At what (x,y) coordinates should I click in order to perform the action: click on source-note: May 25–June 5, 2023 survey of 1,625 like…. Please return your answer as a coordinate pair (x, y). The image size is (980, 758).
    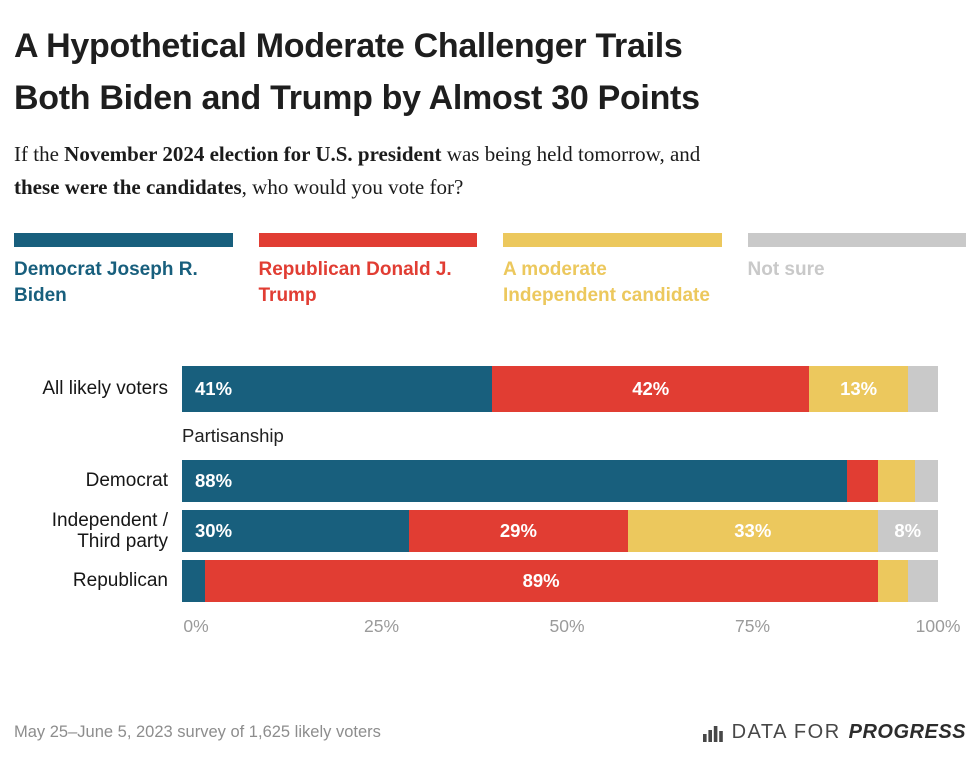
    Looking at the image, I should click on (197, 732).